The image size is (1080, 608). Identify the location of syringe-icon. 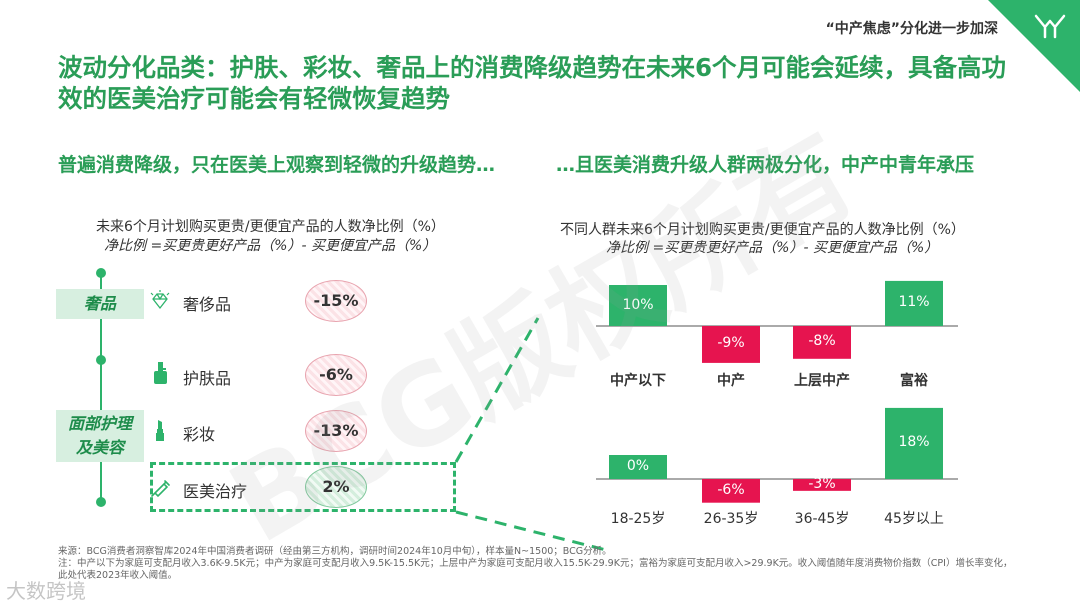
(160, 489).